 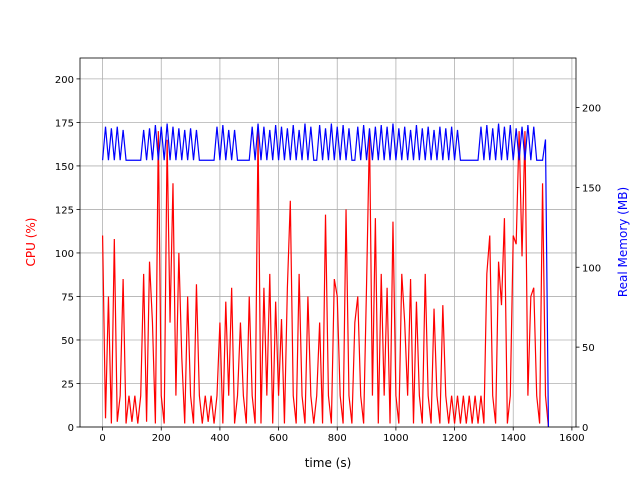 What do you see at coordinates (102, 438) in the screenshot?
I see `x-tick-label: 0` at bounding box center [102, 438].